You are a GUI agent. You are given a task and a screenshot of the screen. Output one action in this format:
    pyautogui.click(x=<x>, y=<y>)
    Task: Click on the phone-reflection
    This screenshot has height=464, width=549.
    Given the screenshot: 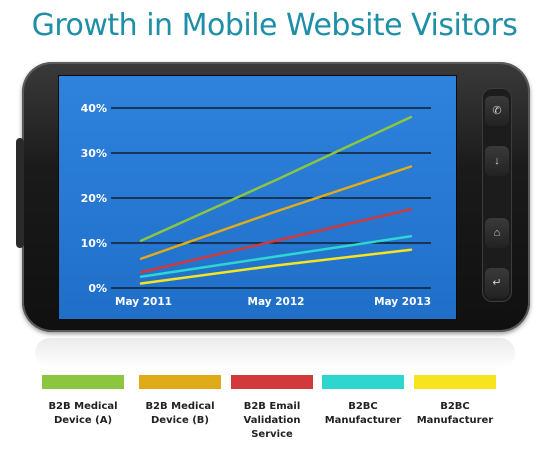 What is the action you would take?
    pyautogui.click(x=275, y=353)
    